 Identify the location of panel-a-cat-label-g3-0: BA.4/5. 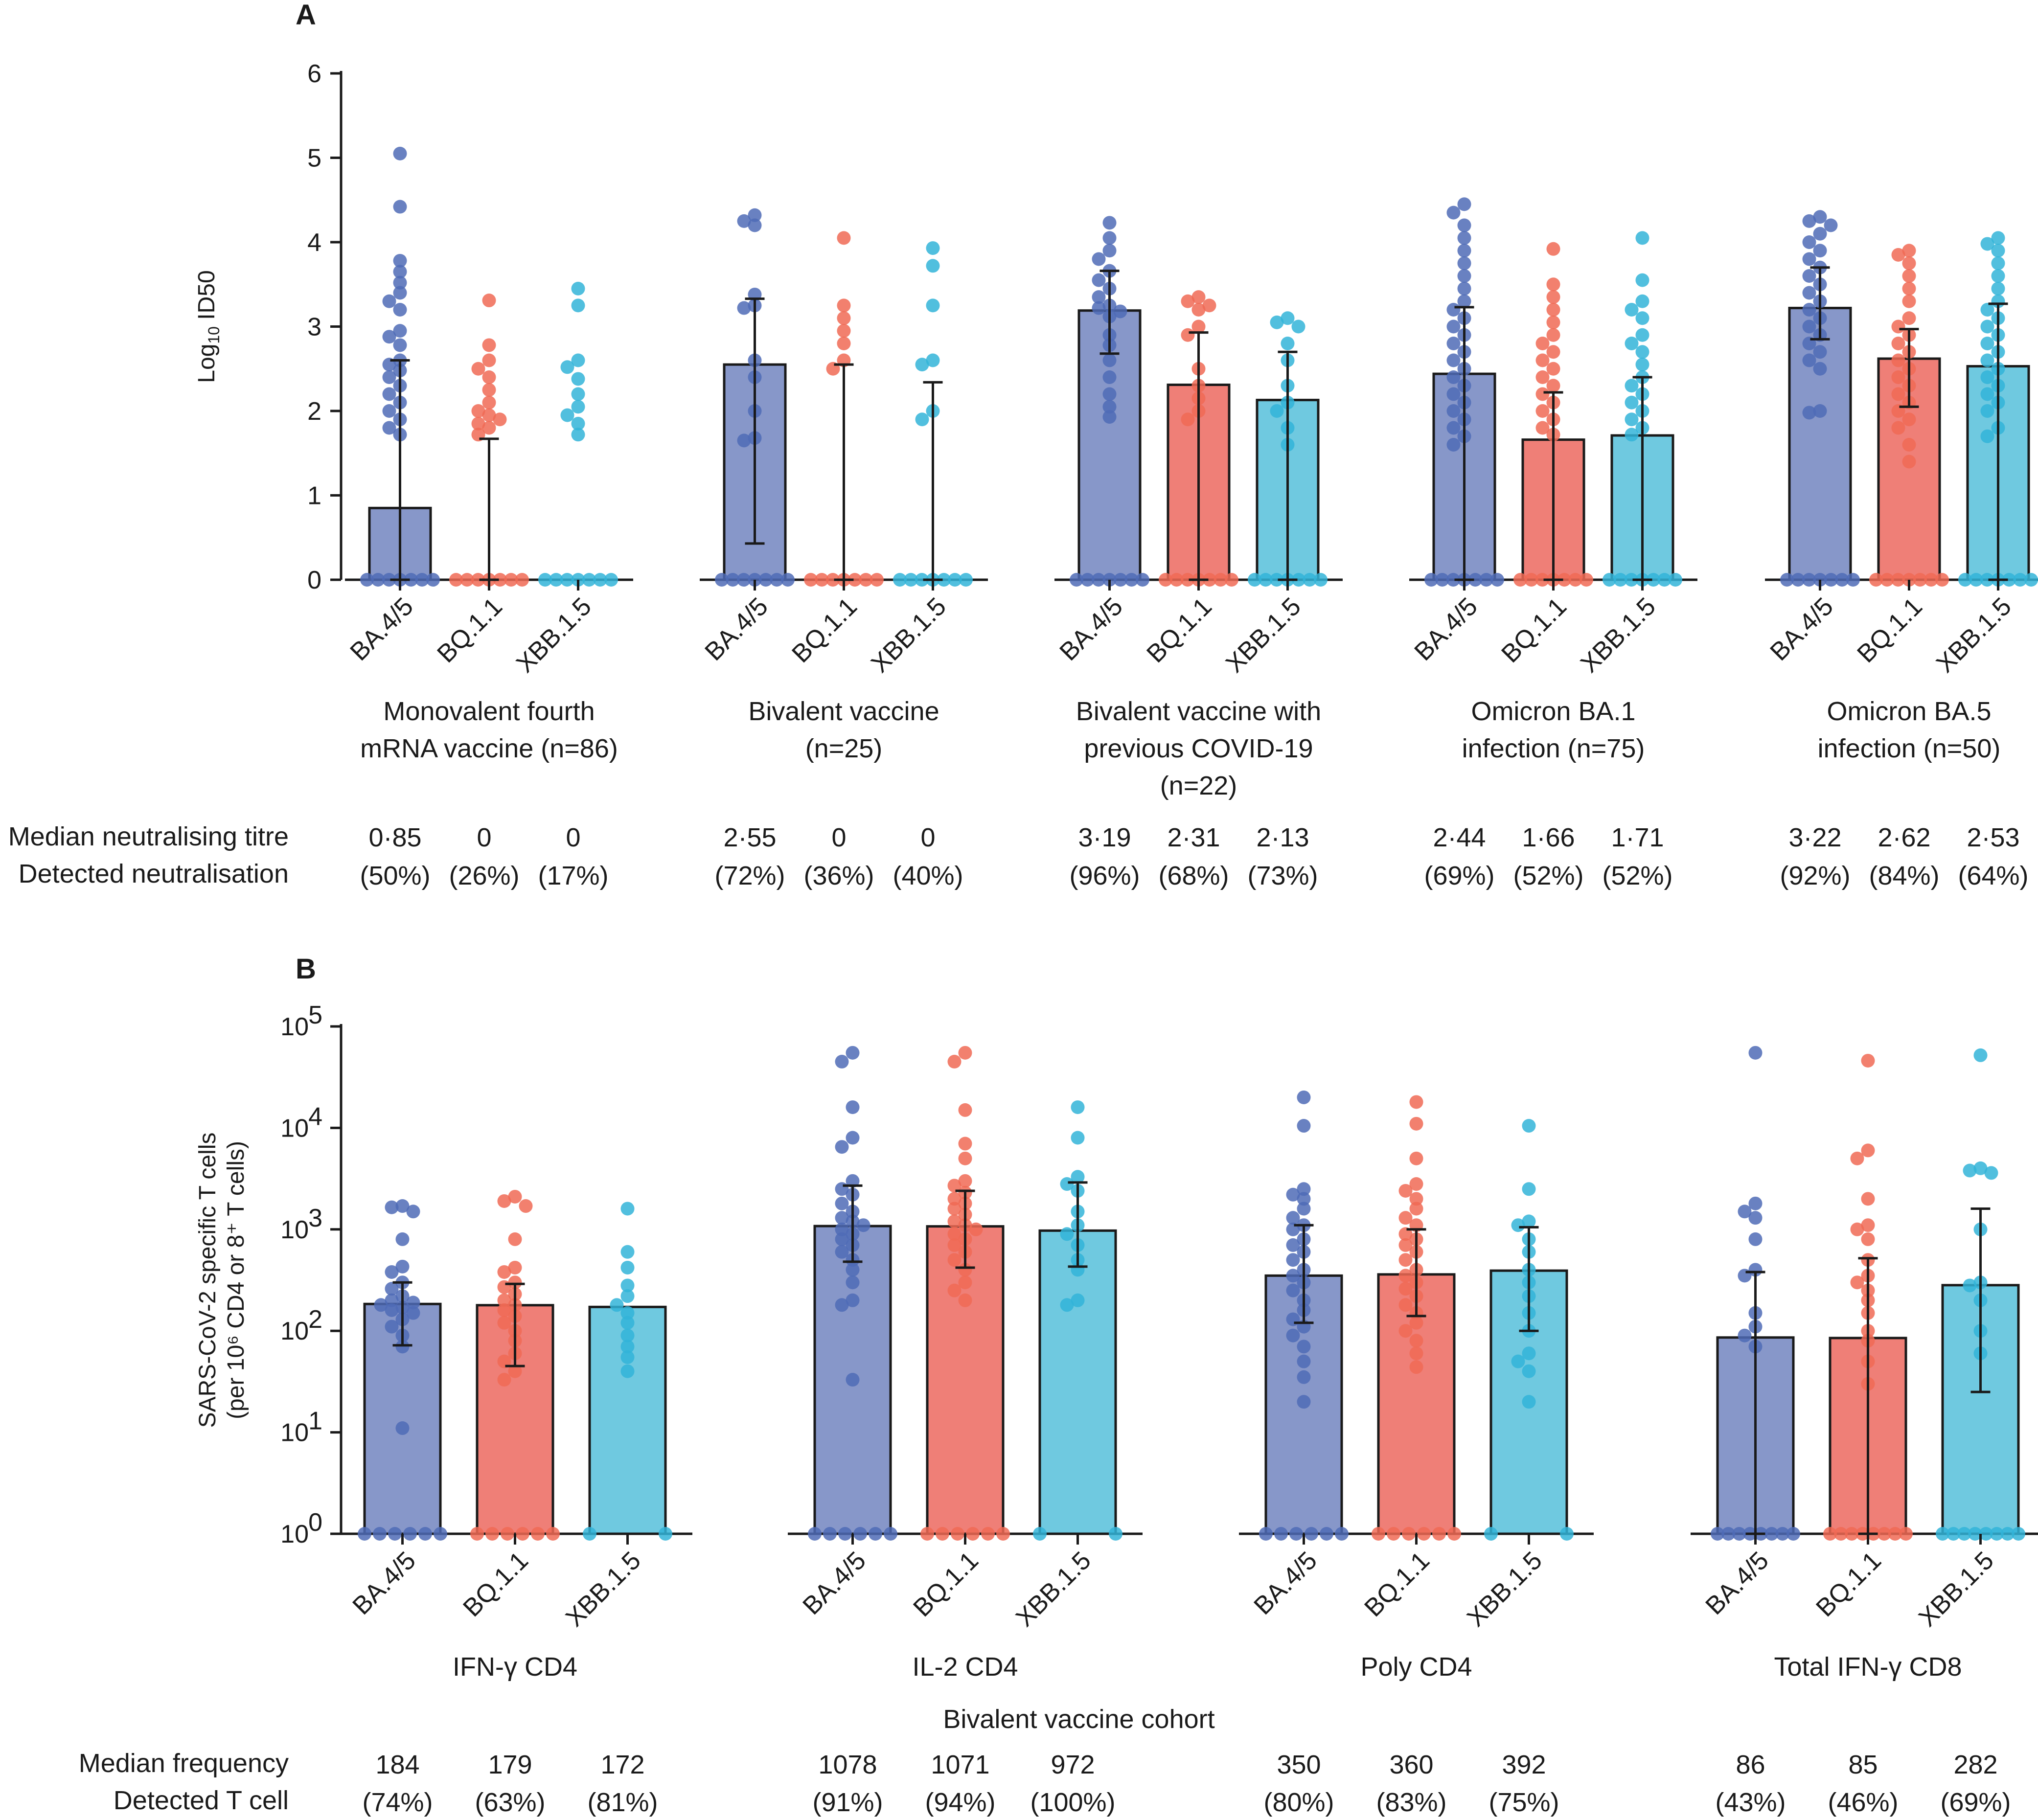
(1446, 629).